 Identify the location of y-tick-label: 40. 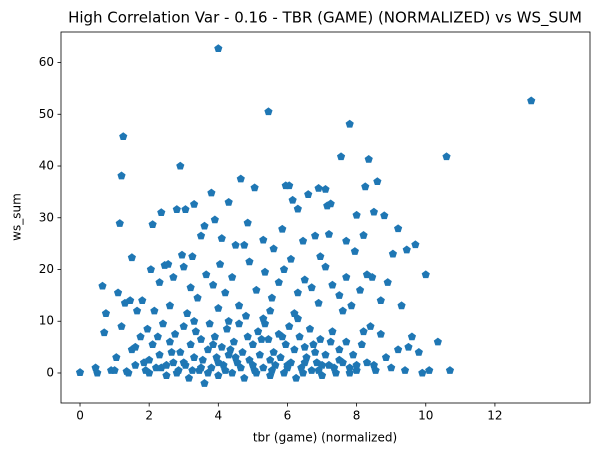
(46, 166).